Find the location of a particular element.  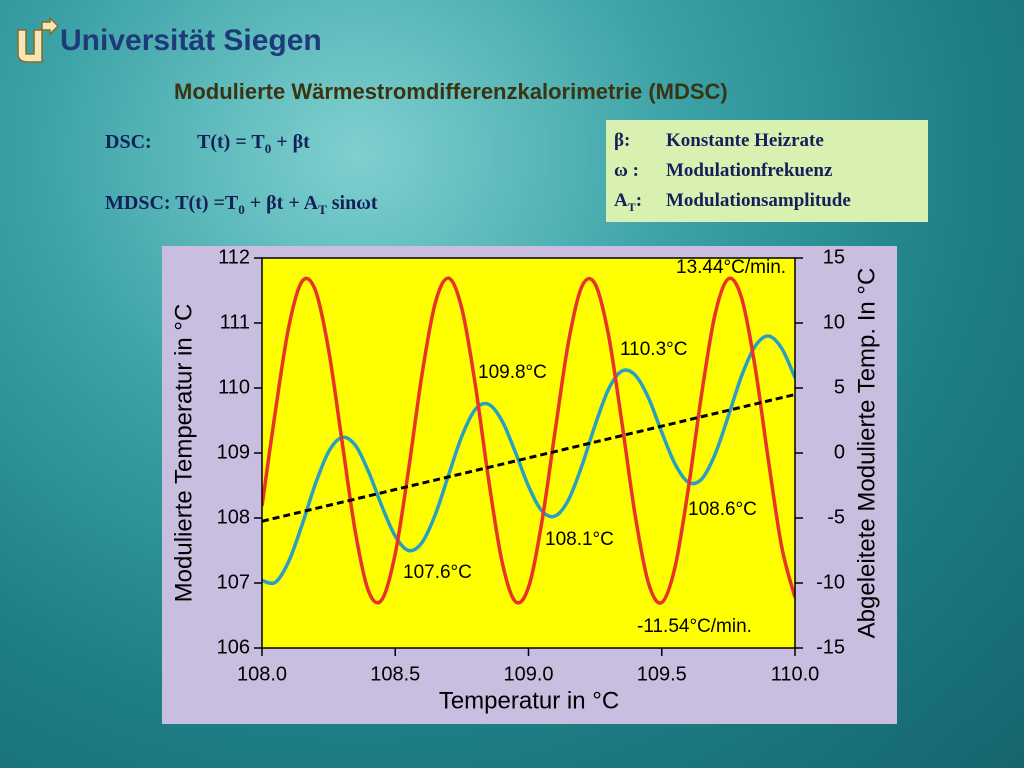

annotation: 13.44°C/min. is located at coordinates (731, 267).